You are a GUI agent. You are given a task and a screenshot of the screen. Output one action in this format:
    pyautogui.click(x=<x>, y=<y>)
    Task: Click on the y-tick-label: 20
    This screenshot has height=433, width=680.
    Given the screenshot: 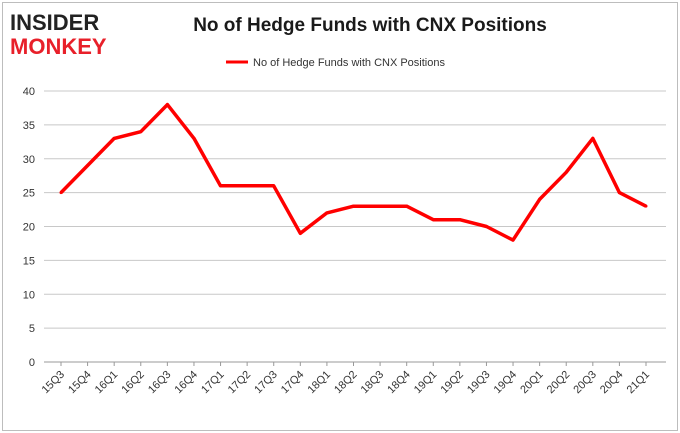 What is the action you would take?
    pyautogui.click(x=29, y=228)
    